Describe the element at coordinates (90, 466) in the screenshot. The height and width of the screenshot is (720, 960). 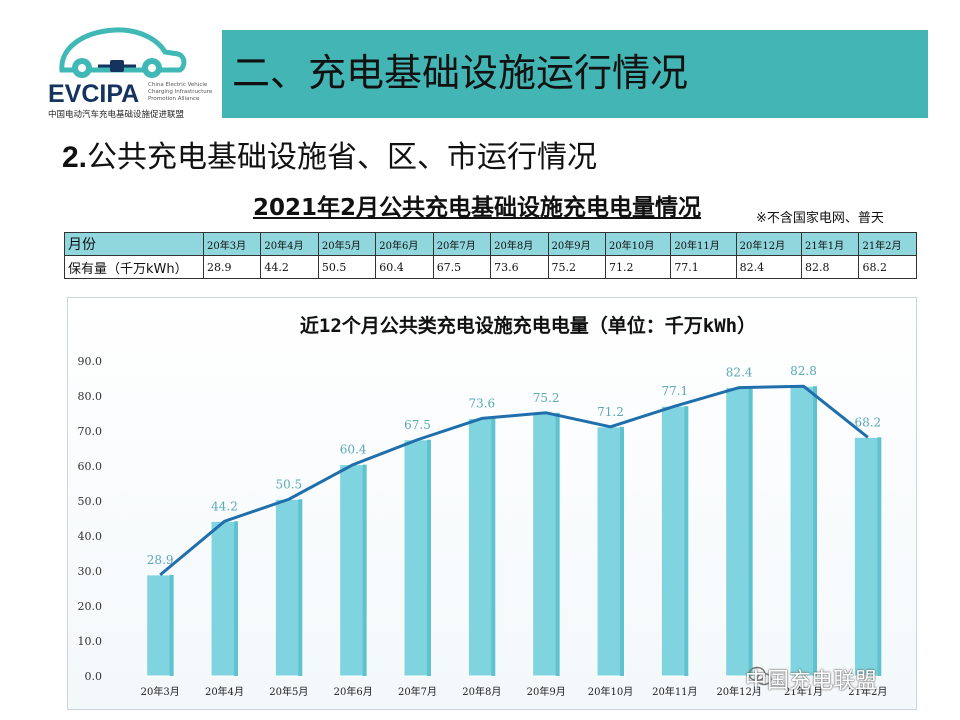
I see `y-tick-label: 60.0` at that location.